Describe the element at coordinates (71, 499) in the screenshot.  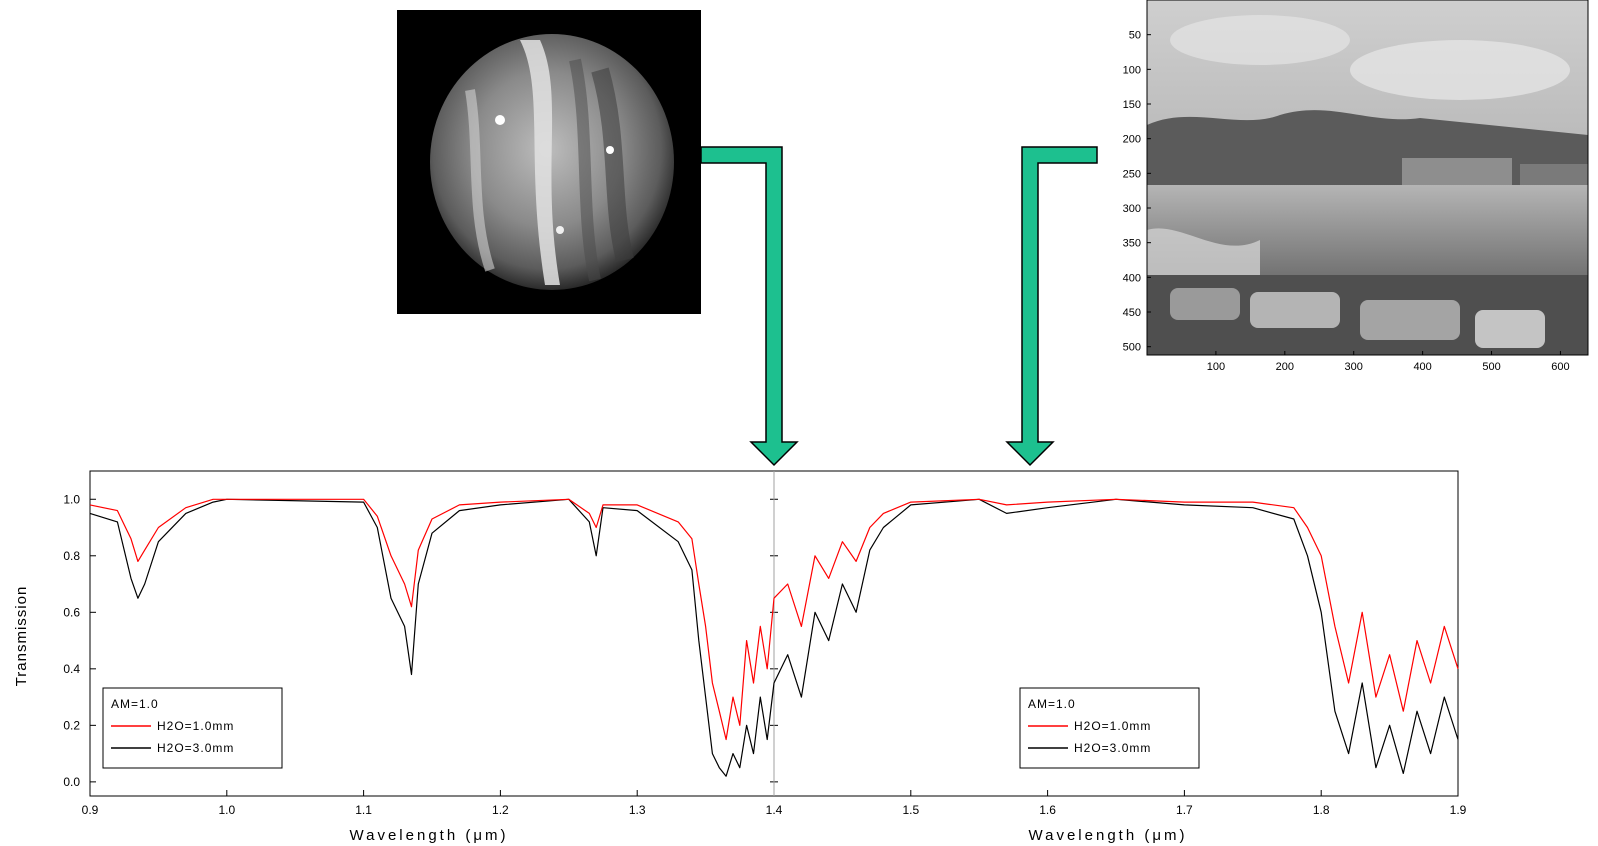
I see `y-tick-label: 1.0` at that location.